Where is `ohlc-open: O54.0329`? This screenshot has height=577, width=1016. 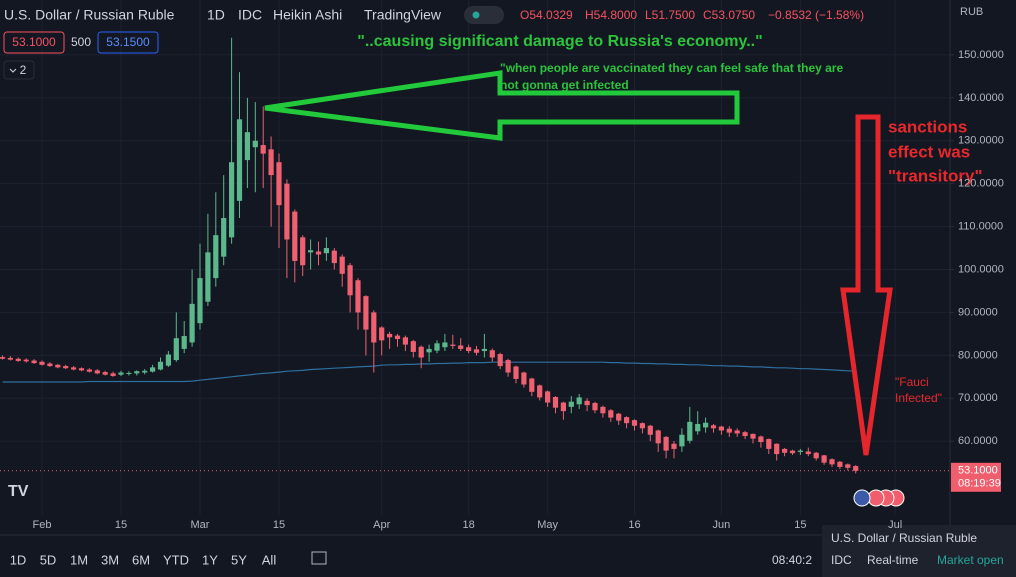
ohlc-open: O54.0329 is located at coordinates (546, 15).